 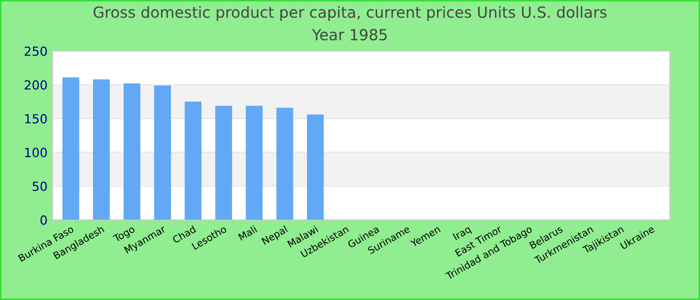 What do you see at coordinates (43, 220) in the screenshot?
I see `y-tick-label: 0` at bounding box center [43, 220].